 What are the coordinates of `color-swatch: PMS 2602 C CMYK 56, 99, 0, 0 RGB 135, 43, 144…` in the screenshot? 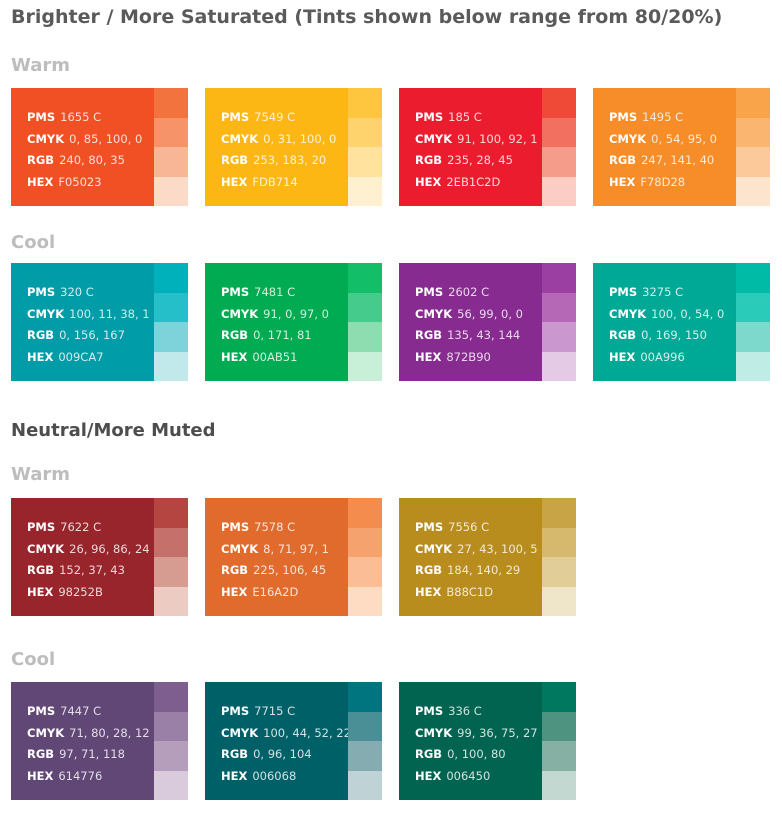 It's located at (487, 322).